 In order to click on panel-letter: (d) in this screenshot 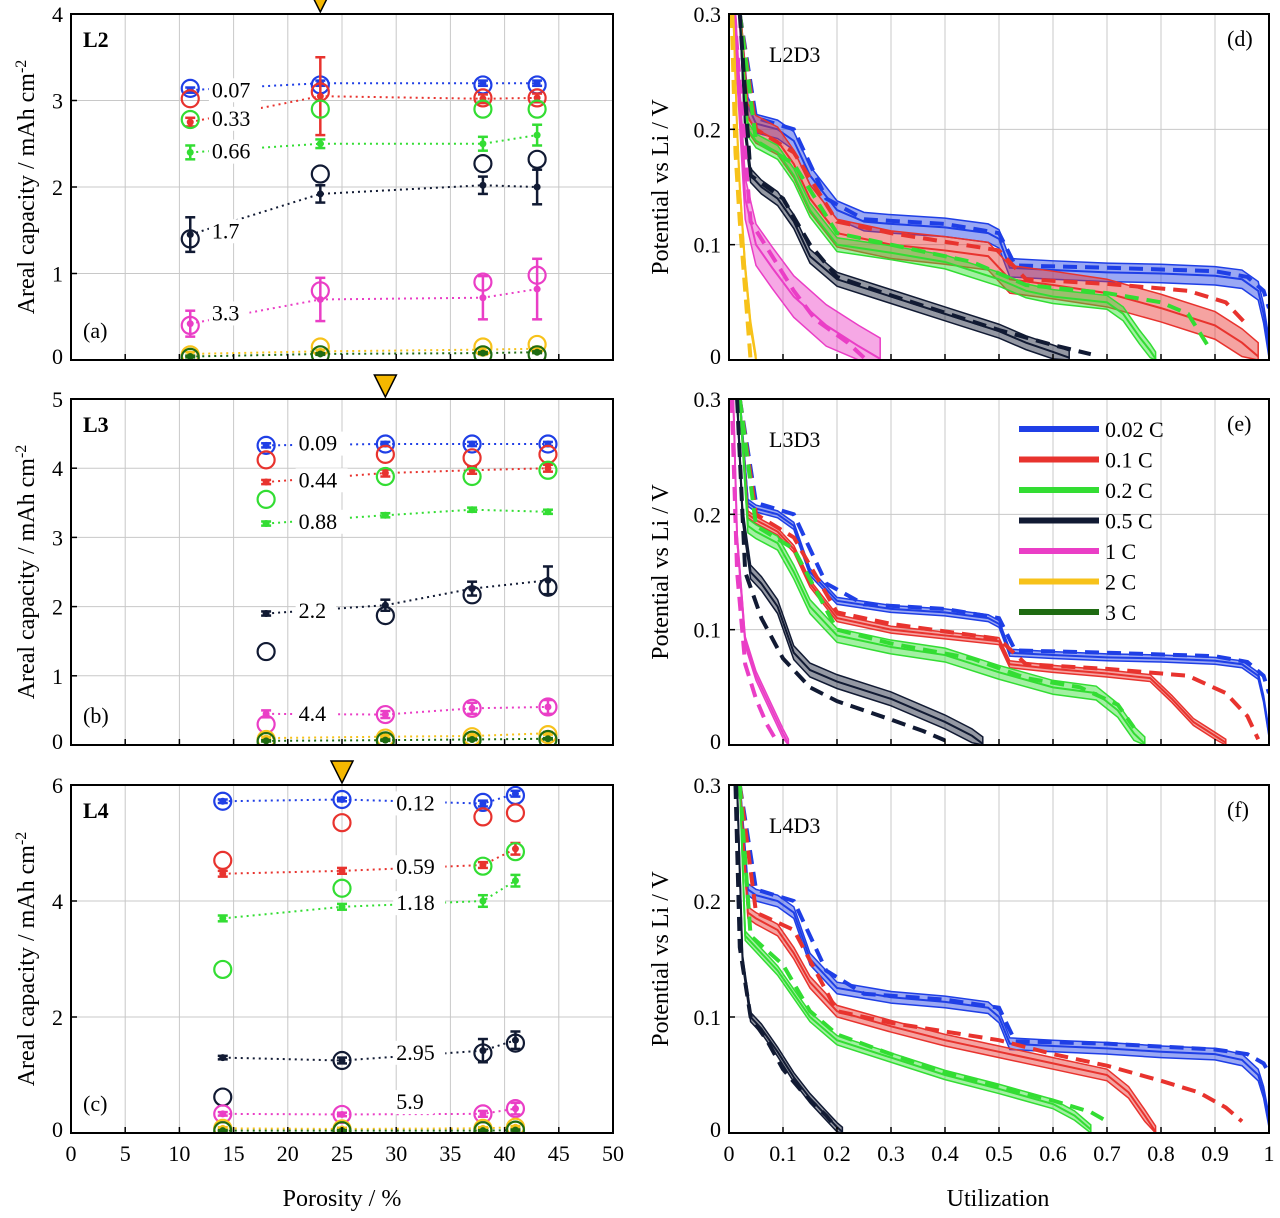, I will do `click(1240, 38)`.